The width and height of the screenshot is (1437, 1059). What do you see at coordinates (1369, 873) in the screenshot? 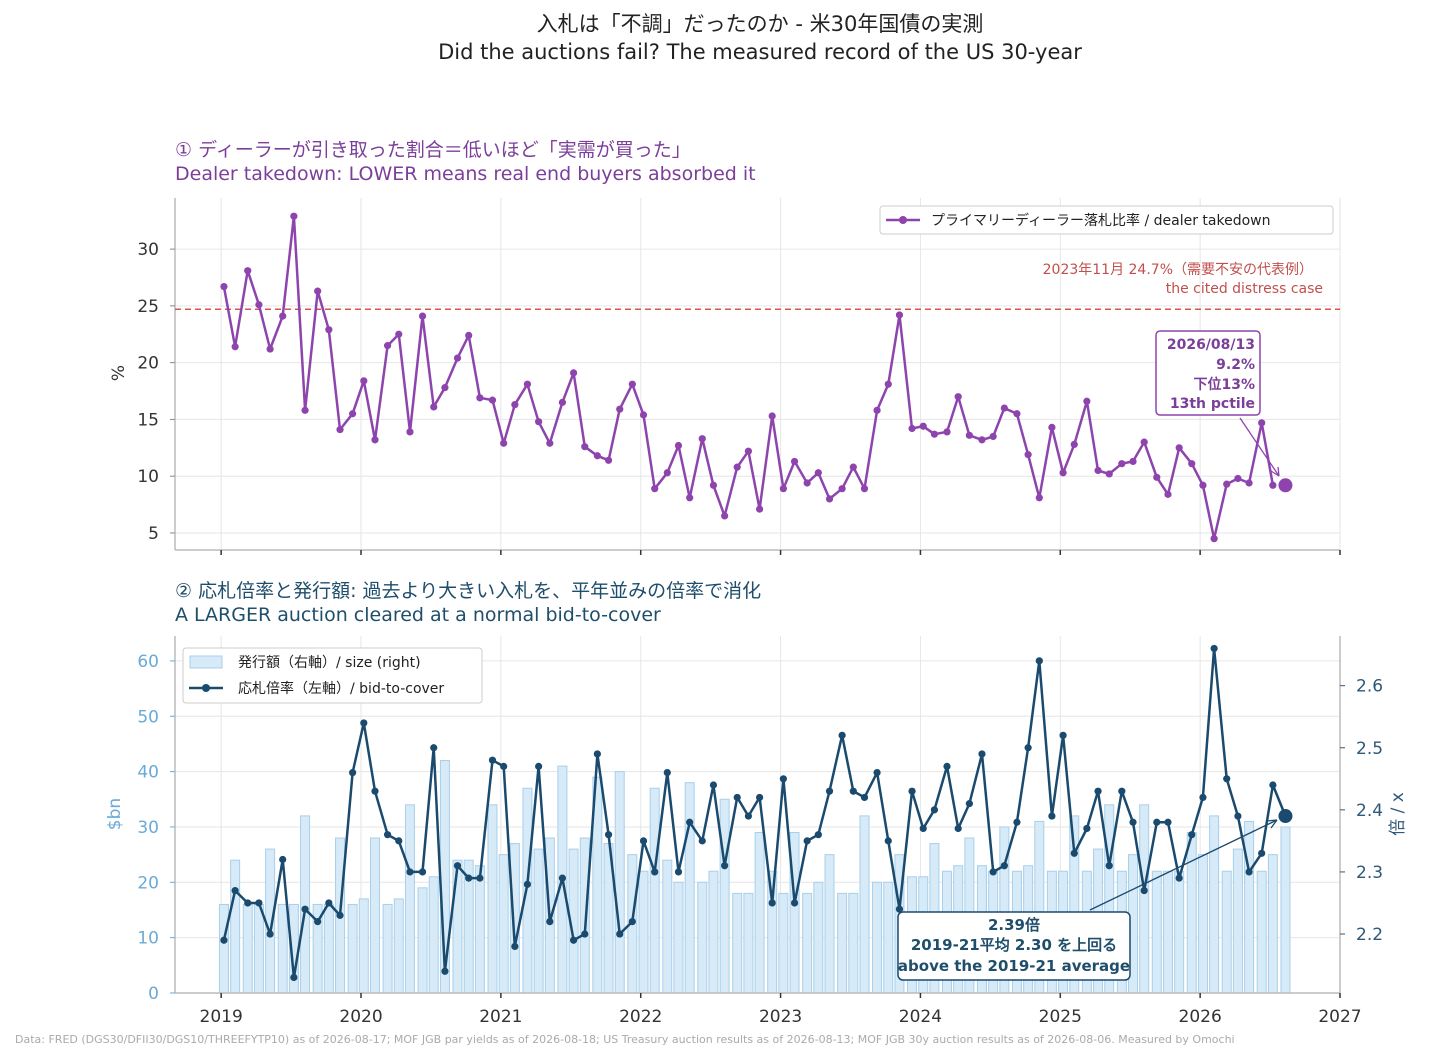
I see `panel2-ytick-right-label: 2.3` at bounding box center [1369, 873].